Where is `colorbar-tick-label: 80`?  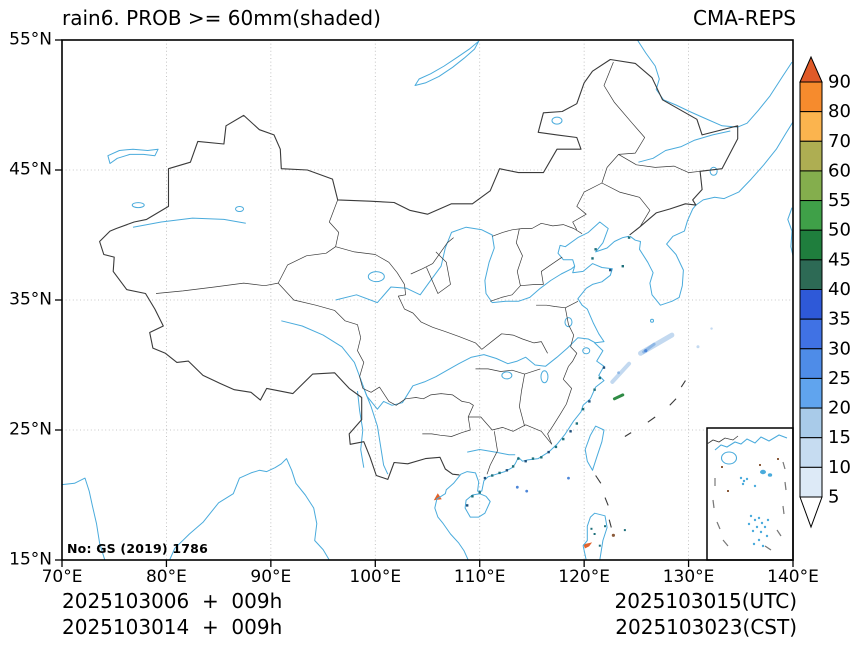
colorbar-tick-label: 80 is located at coordinates (839, 111).